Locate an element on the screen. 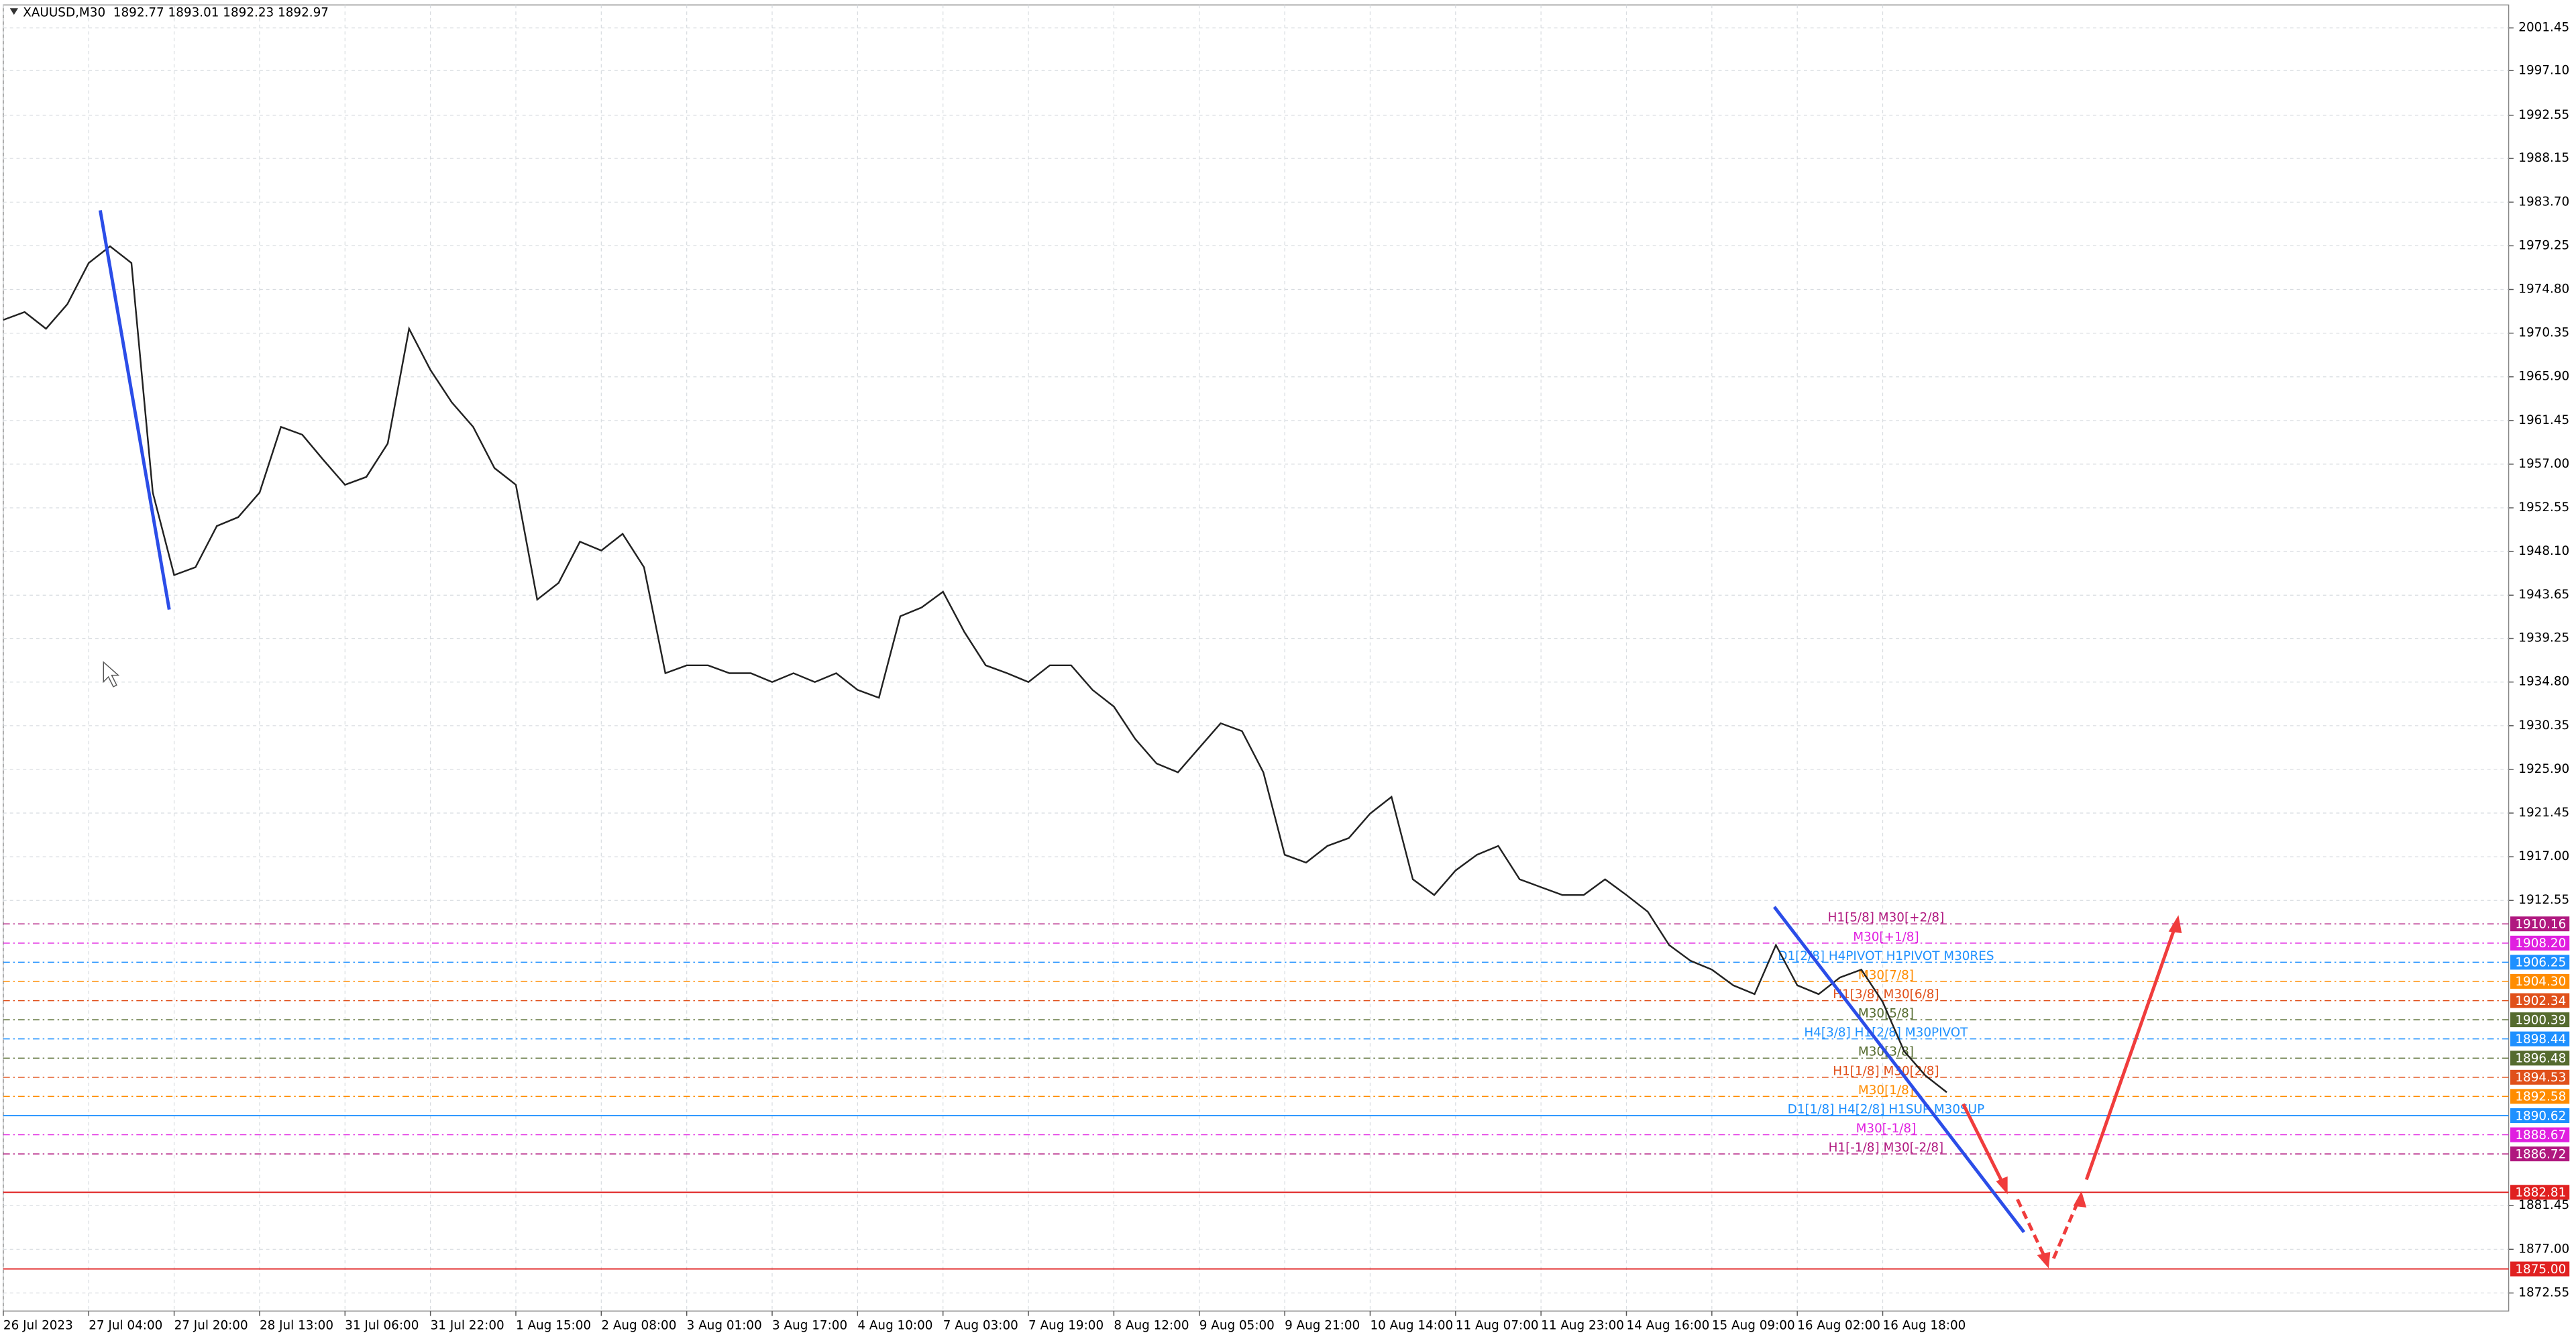 The width and height of the screenshot is (2576, 1339). x-tick-label: 9 Aug 21:00 is located at coordinates (1322, 1325).